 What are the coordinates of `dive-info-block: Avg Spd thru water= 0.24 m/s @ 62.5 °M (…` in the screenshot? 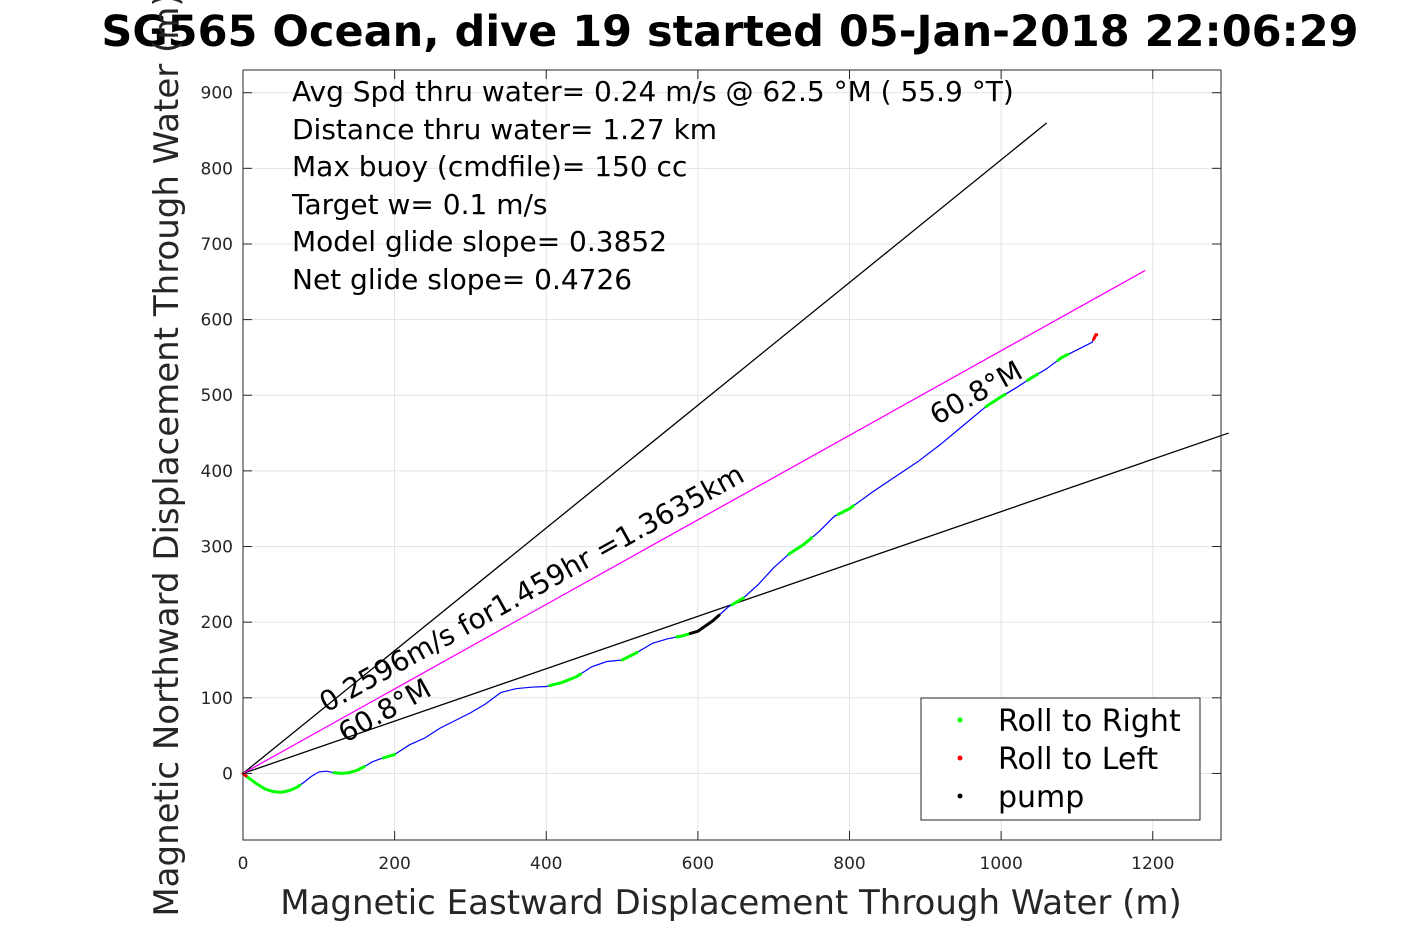 It's located at (652, 185).